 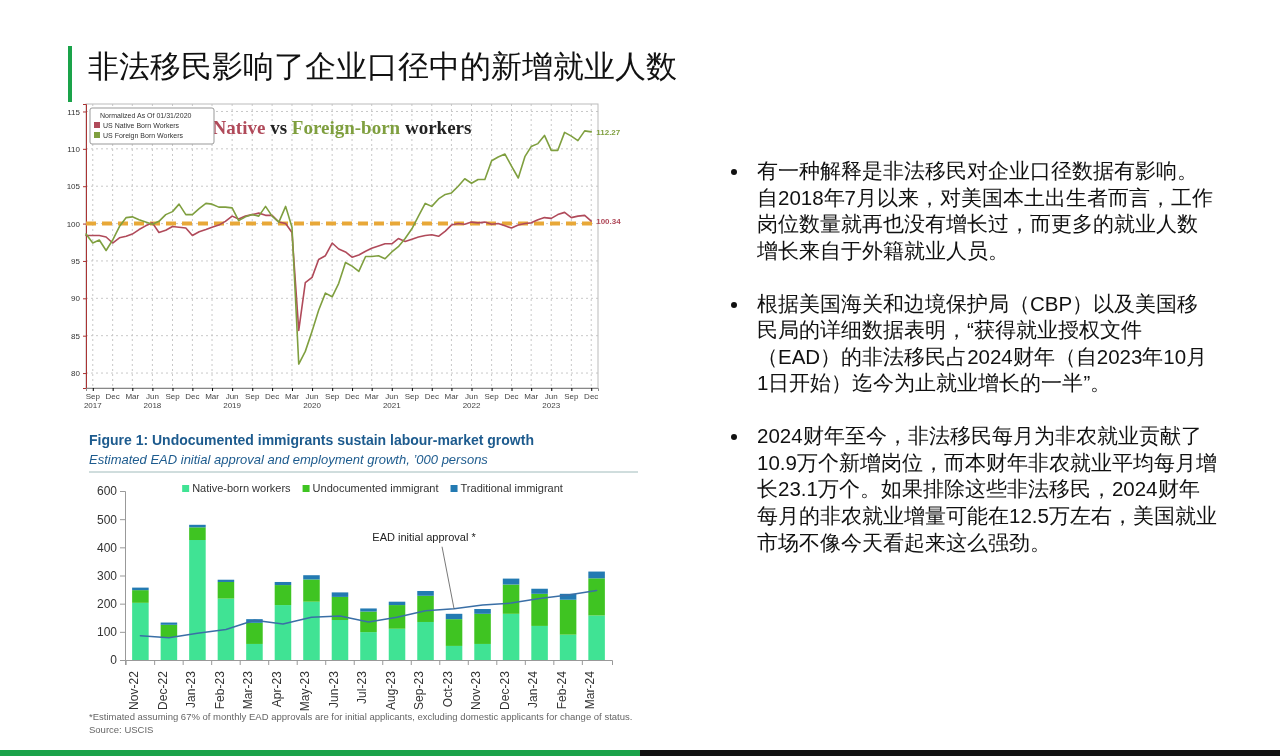 I want to click on line-series, so click(x=368, y=614).